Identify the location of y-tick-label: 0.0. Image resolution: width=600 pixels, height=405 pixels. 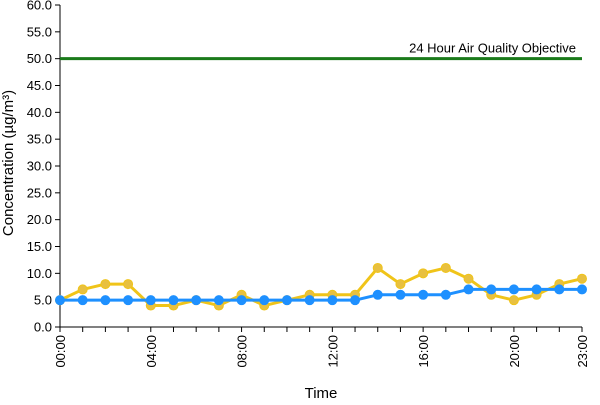
(43, 327).